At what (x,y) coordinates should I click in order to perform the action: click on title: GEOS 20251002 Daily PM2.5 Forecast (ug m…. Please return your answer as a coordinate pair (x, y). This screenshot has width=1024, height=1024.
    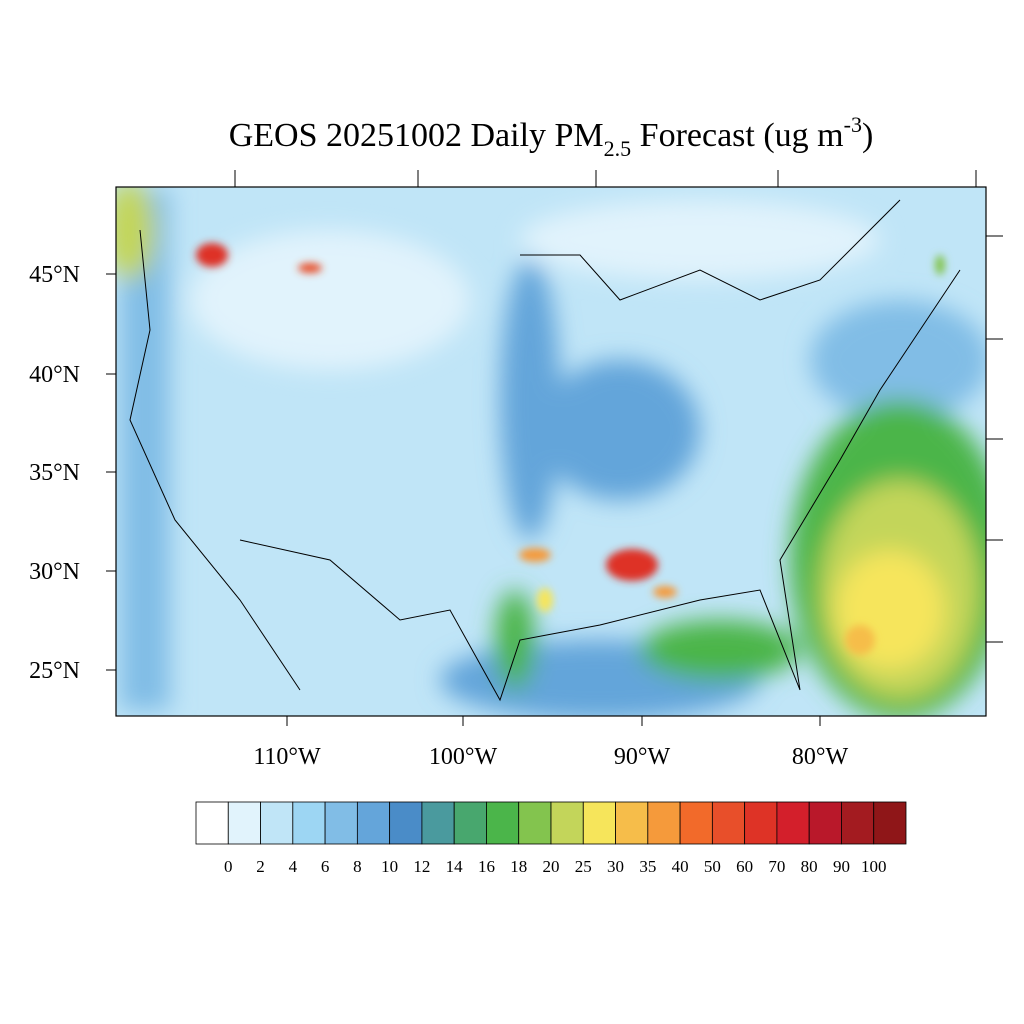
    Looking at the image, I should click on (551, 136).